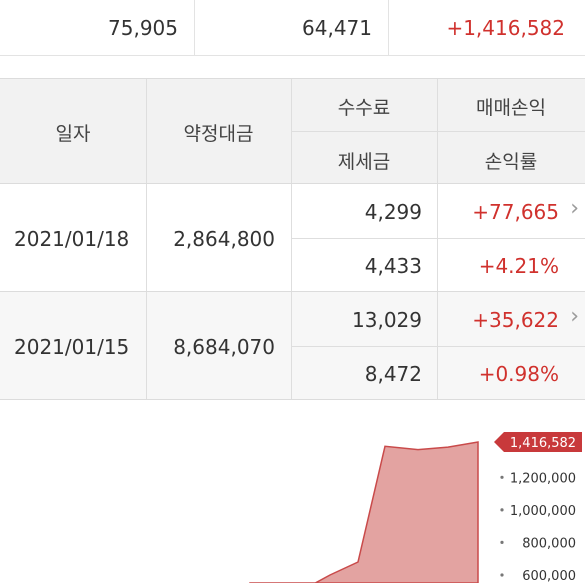 The width and height of the screenshot is (585, 583). Describe the element at coordinates (224, 347) in the screenshot. I see `row-amount: 8,684,070` at that location.